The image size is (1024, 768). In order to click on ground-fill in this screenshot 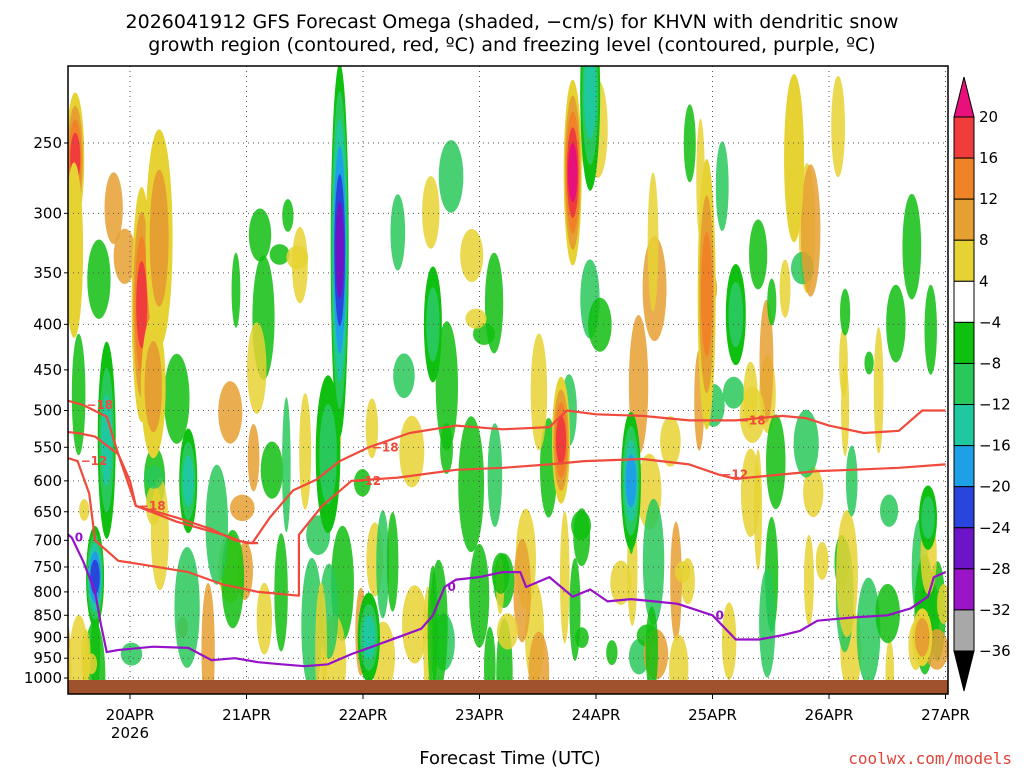, I will do `click(508, 687)`.